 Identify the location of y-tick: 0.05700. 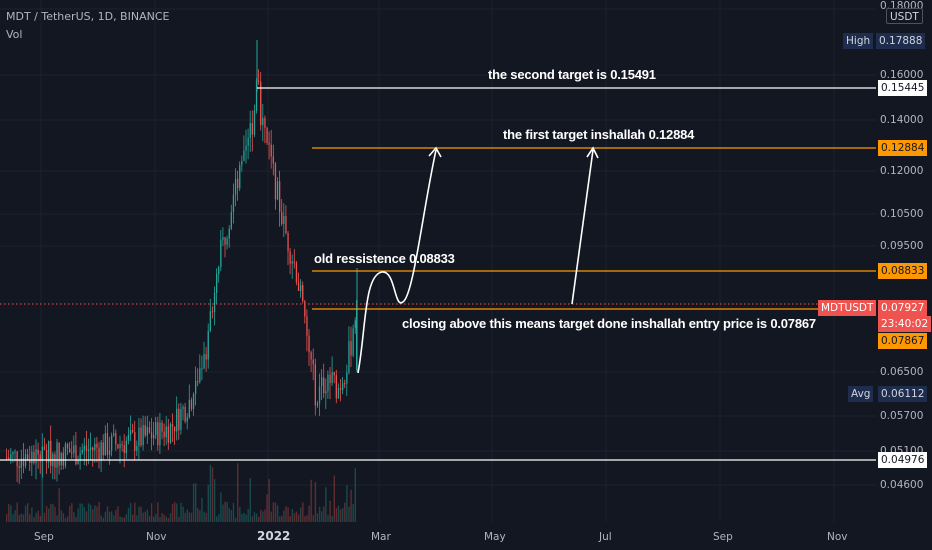
(901, 416).